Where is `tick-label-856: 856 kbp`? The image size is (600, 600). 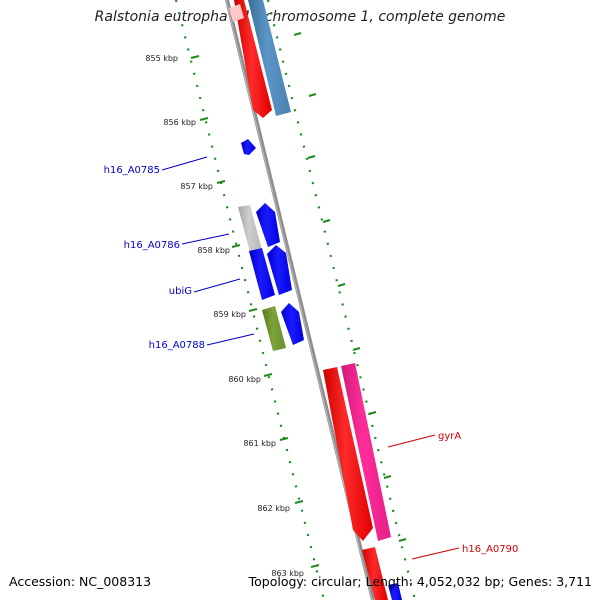 tick-label-856: 856 kbp is located at coordinates (179, 122).